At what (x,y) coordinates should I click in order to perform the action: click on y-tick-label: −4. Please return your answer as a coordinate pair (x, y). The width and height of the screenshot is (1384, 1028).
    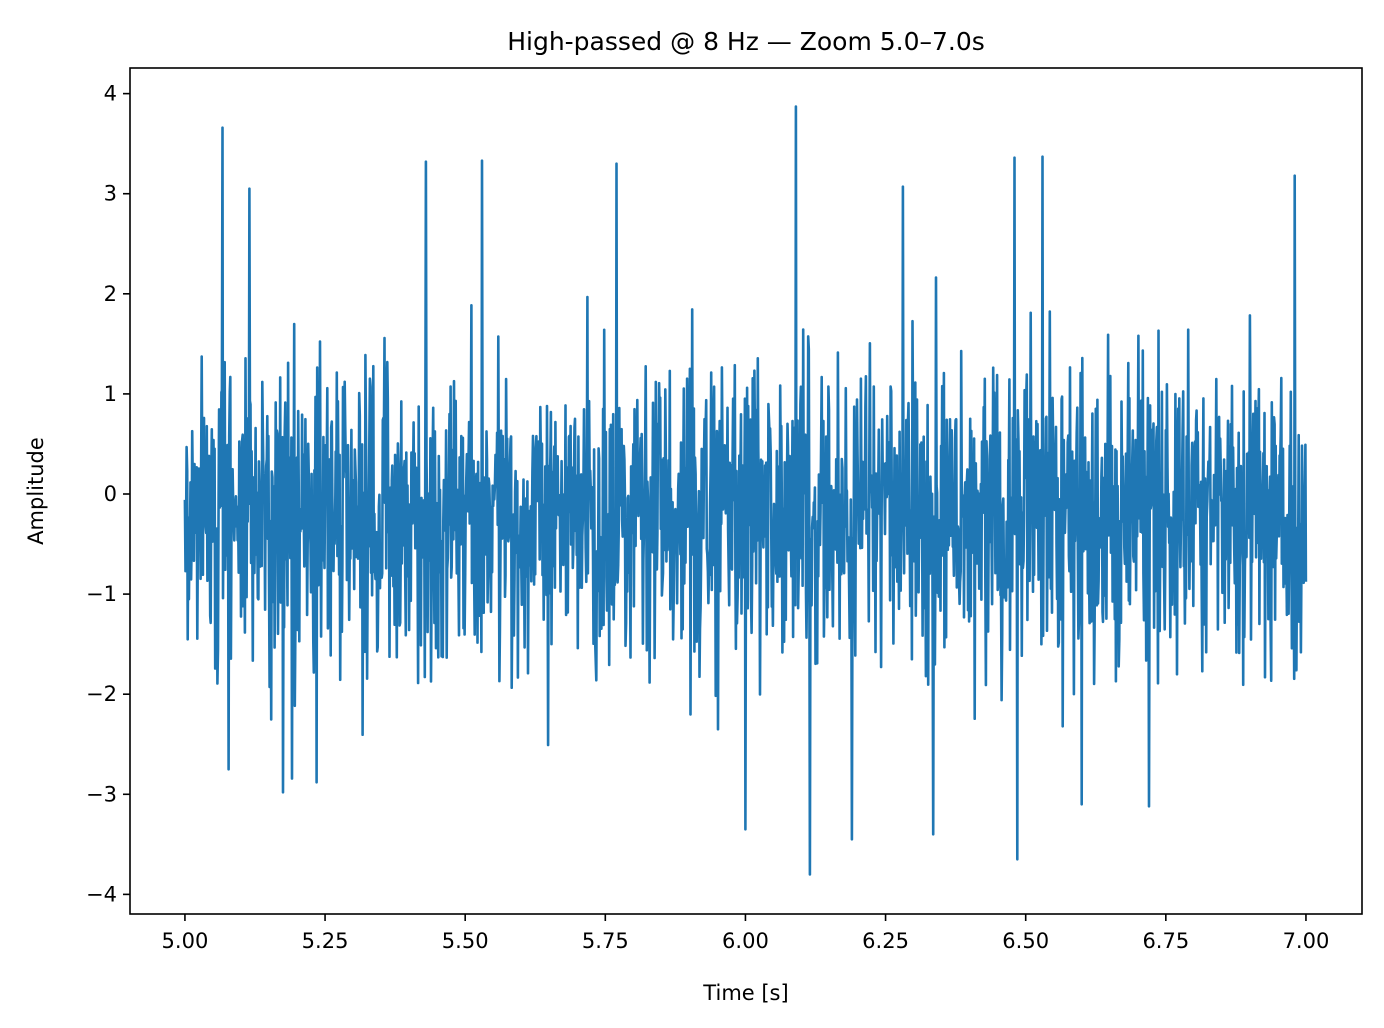
    Looking at the image, I should click on (101, 894).